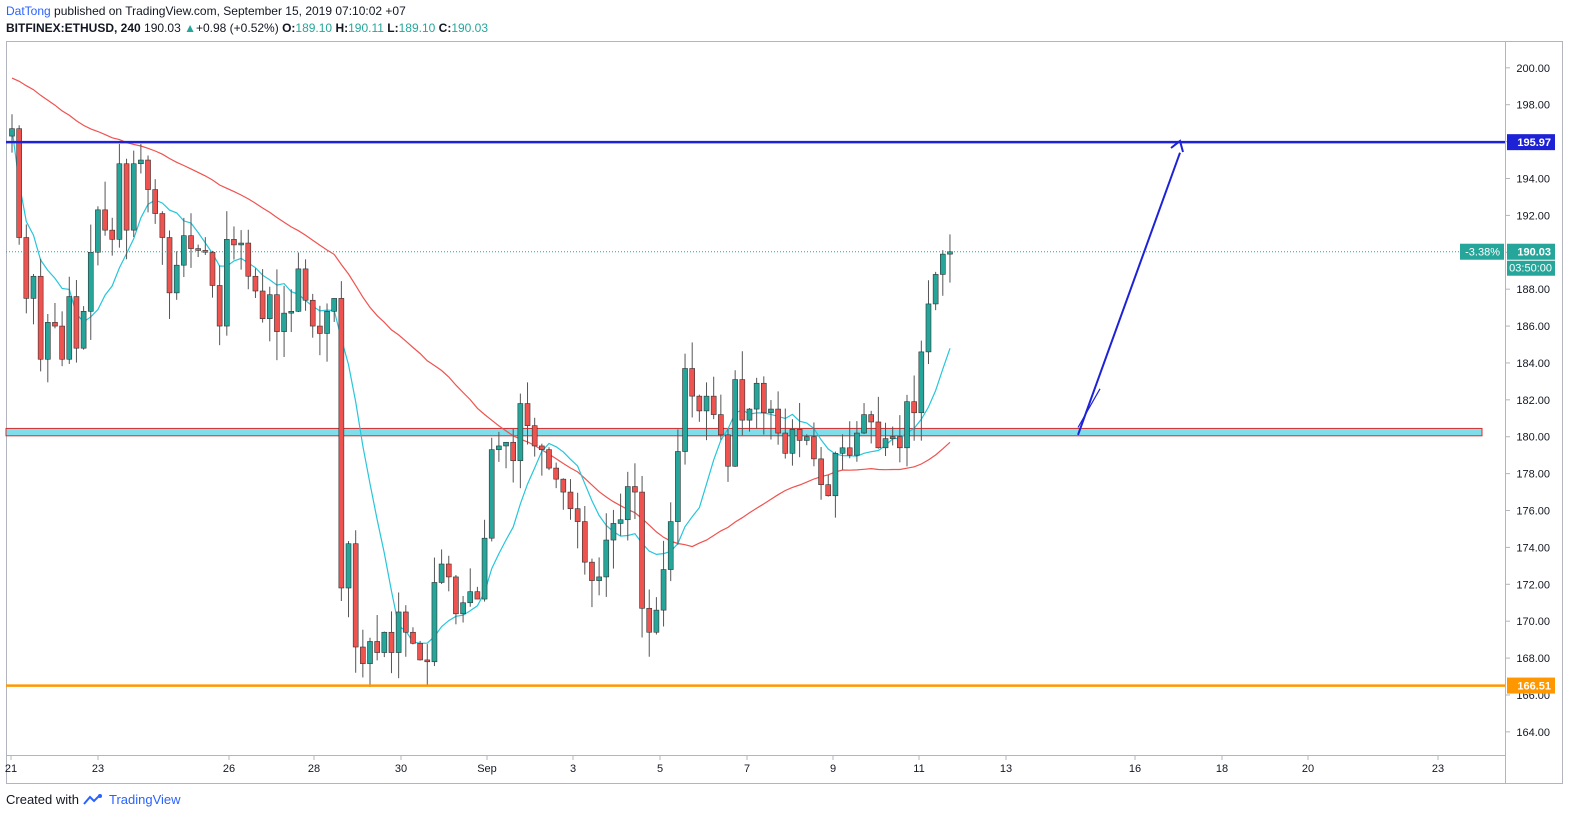  Describe the element at coordinates (833, 769) in the screenshot. I see `time-tick-label: 9` at that location.